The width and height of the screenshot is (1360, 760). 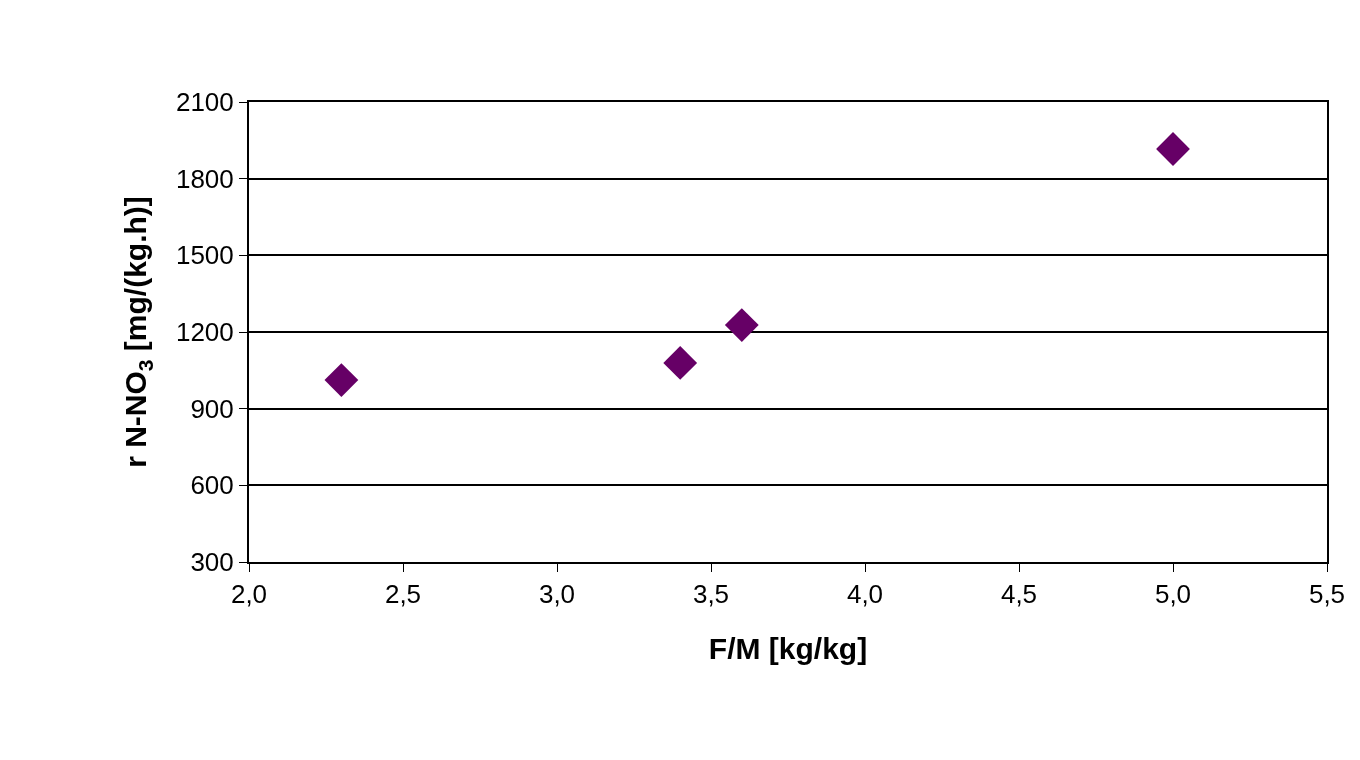 What do you see at coordinates (204, 102) in the screenshot?
I see `y-tick-label: 2100` at bounding box center [204, 102].